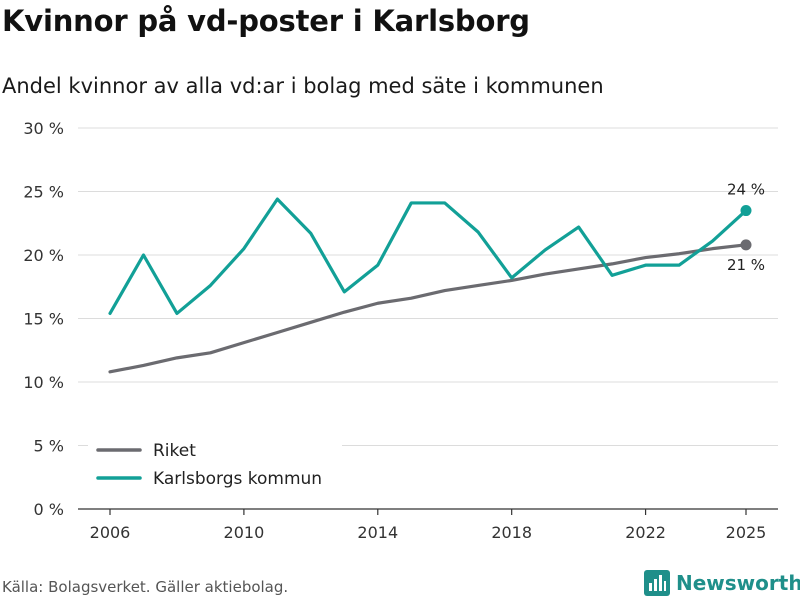 The height and width of the screenshot is (600, 800). I want to click on x-tick-label: 2010, so click(244, 532).